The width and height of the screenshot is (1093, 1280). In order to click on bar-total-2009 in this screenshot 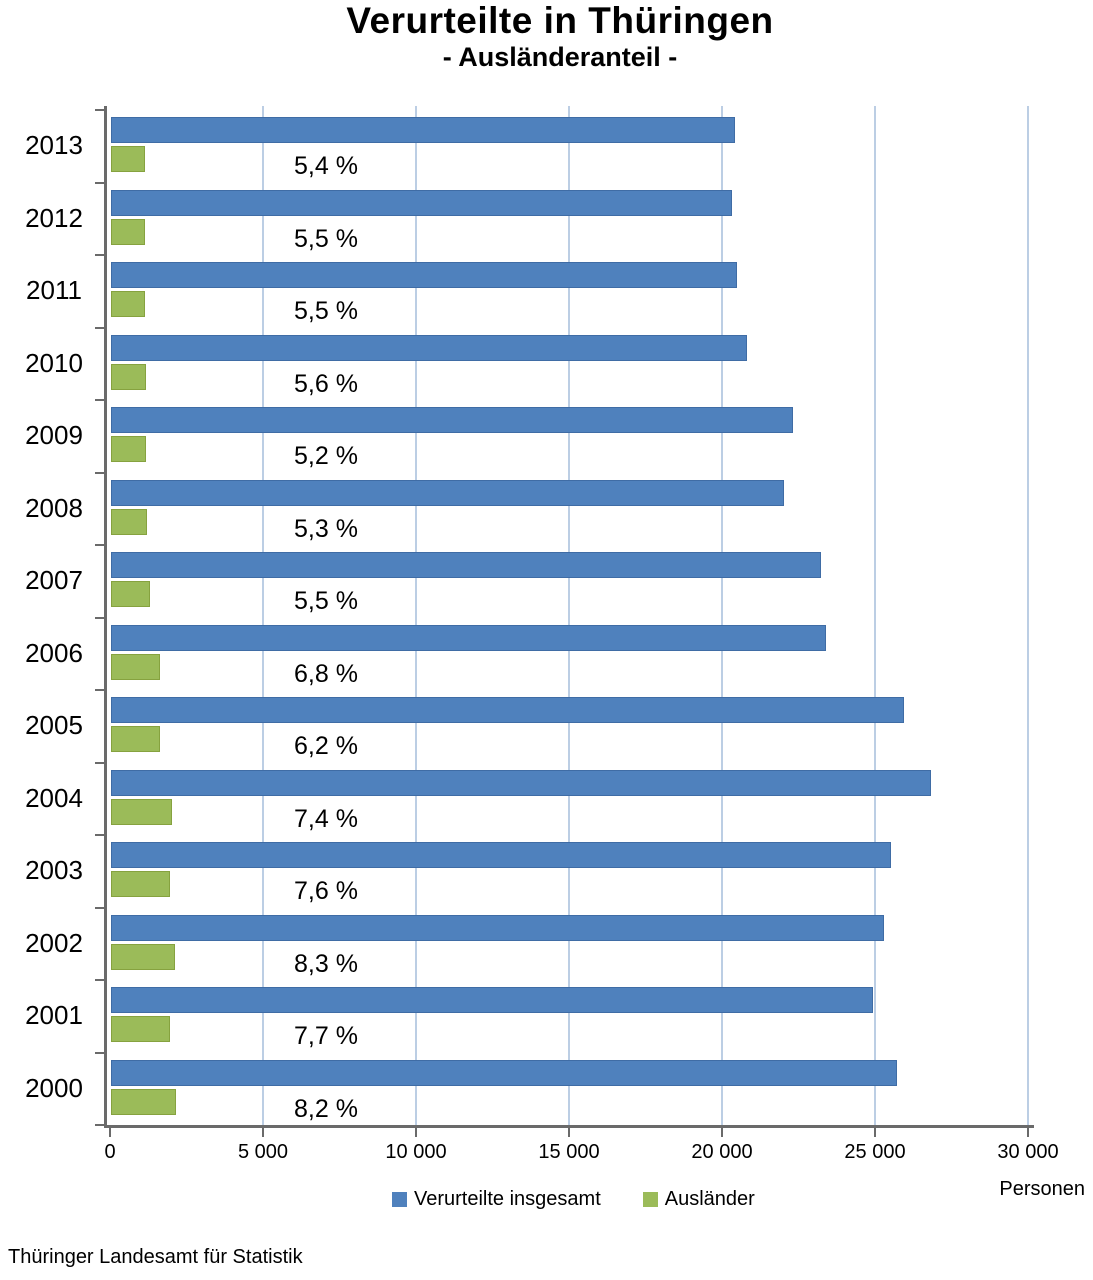, I will do `click(452, 420)`.